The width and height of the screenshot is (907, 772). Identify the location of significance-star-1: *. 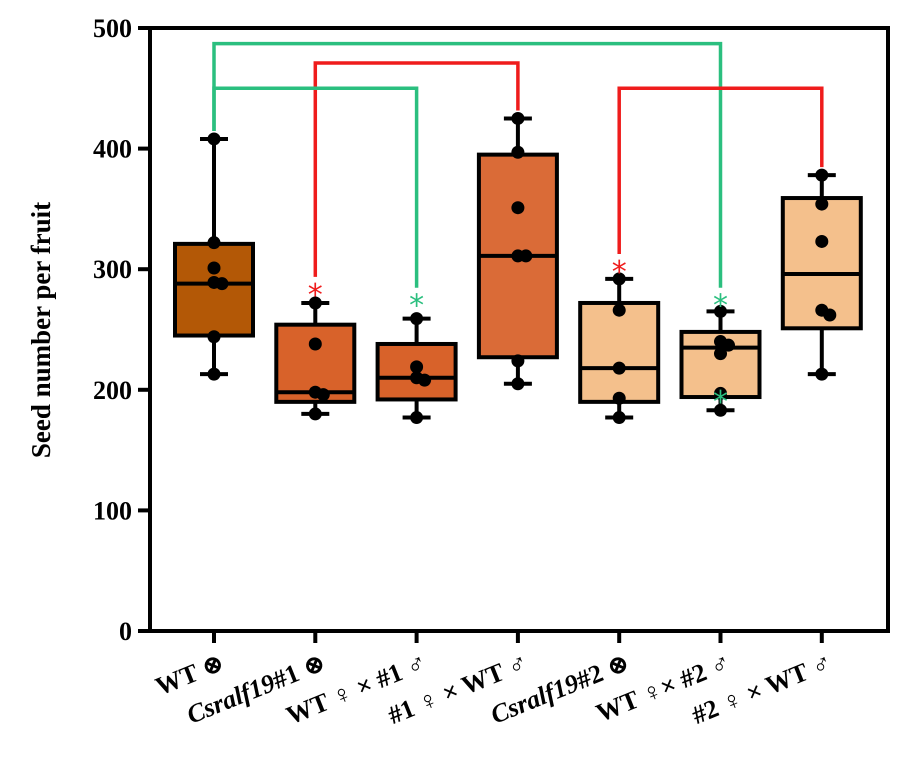
(416, 306).